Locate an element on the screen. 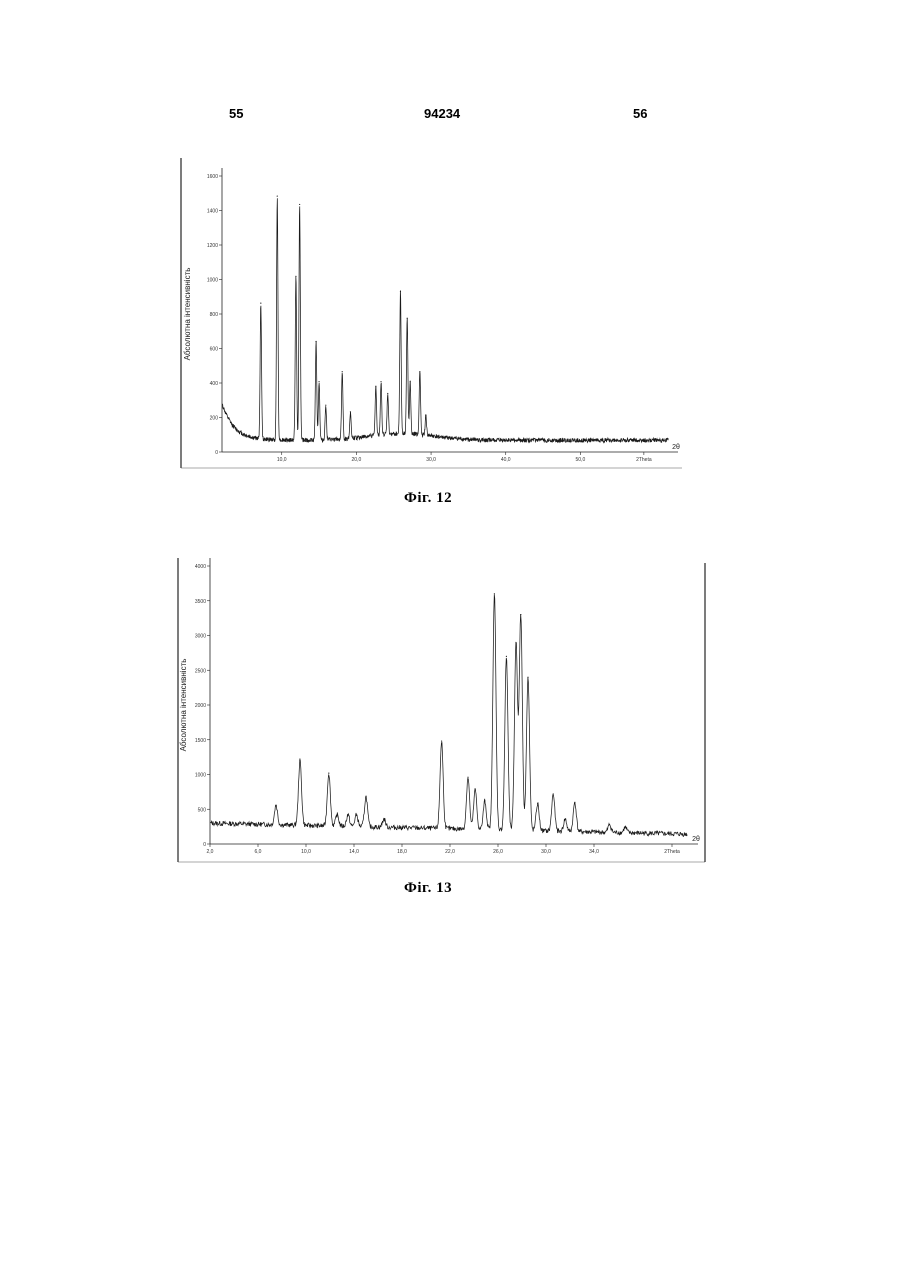  x-tick-label: 6,0 is located at coordinates (258, 852).